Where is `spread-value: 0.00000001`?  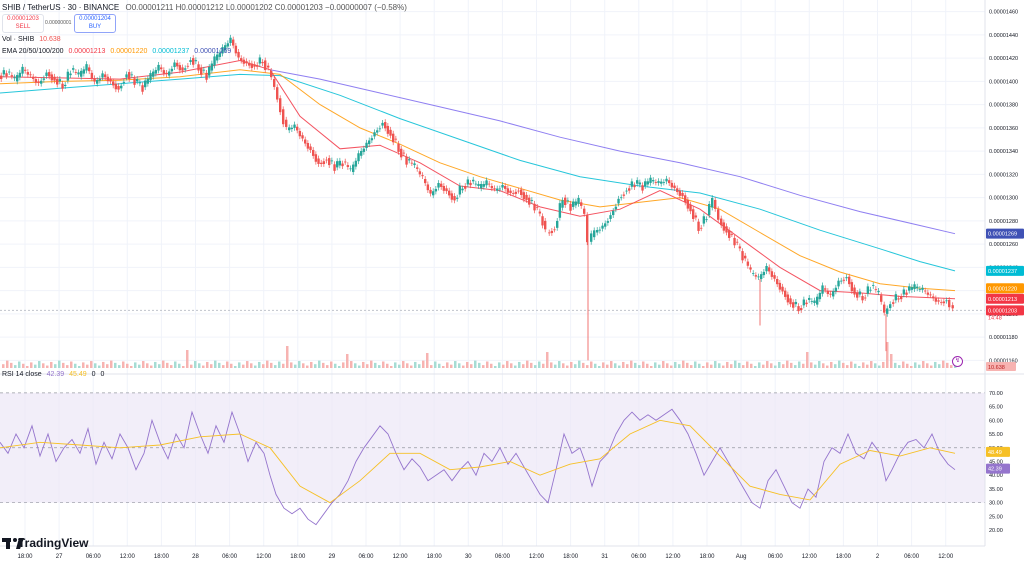 spread-value: 0.00000001 is located at coordinates (58, 23).